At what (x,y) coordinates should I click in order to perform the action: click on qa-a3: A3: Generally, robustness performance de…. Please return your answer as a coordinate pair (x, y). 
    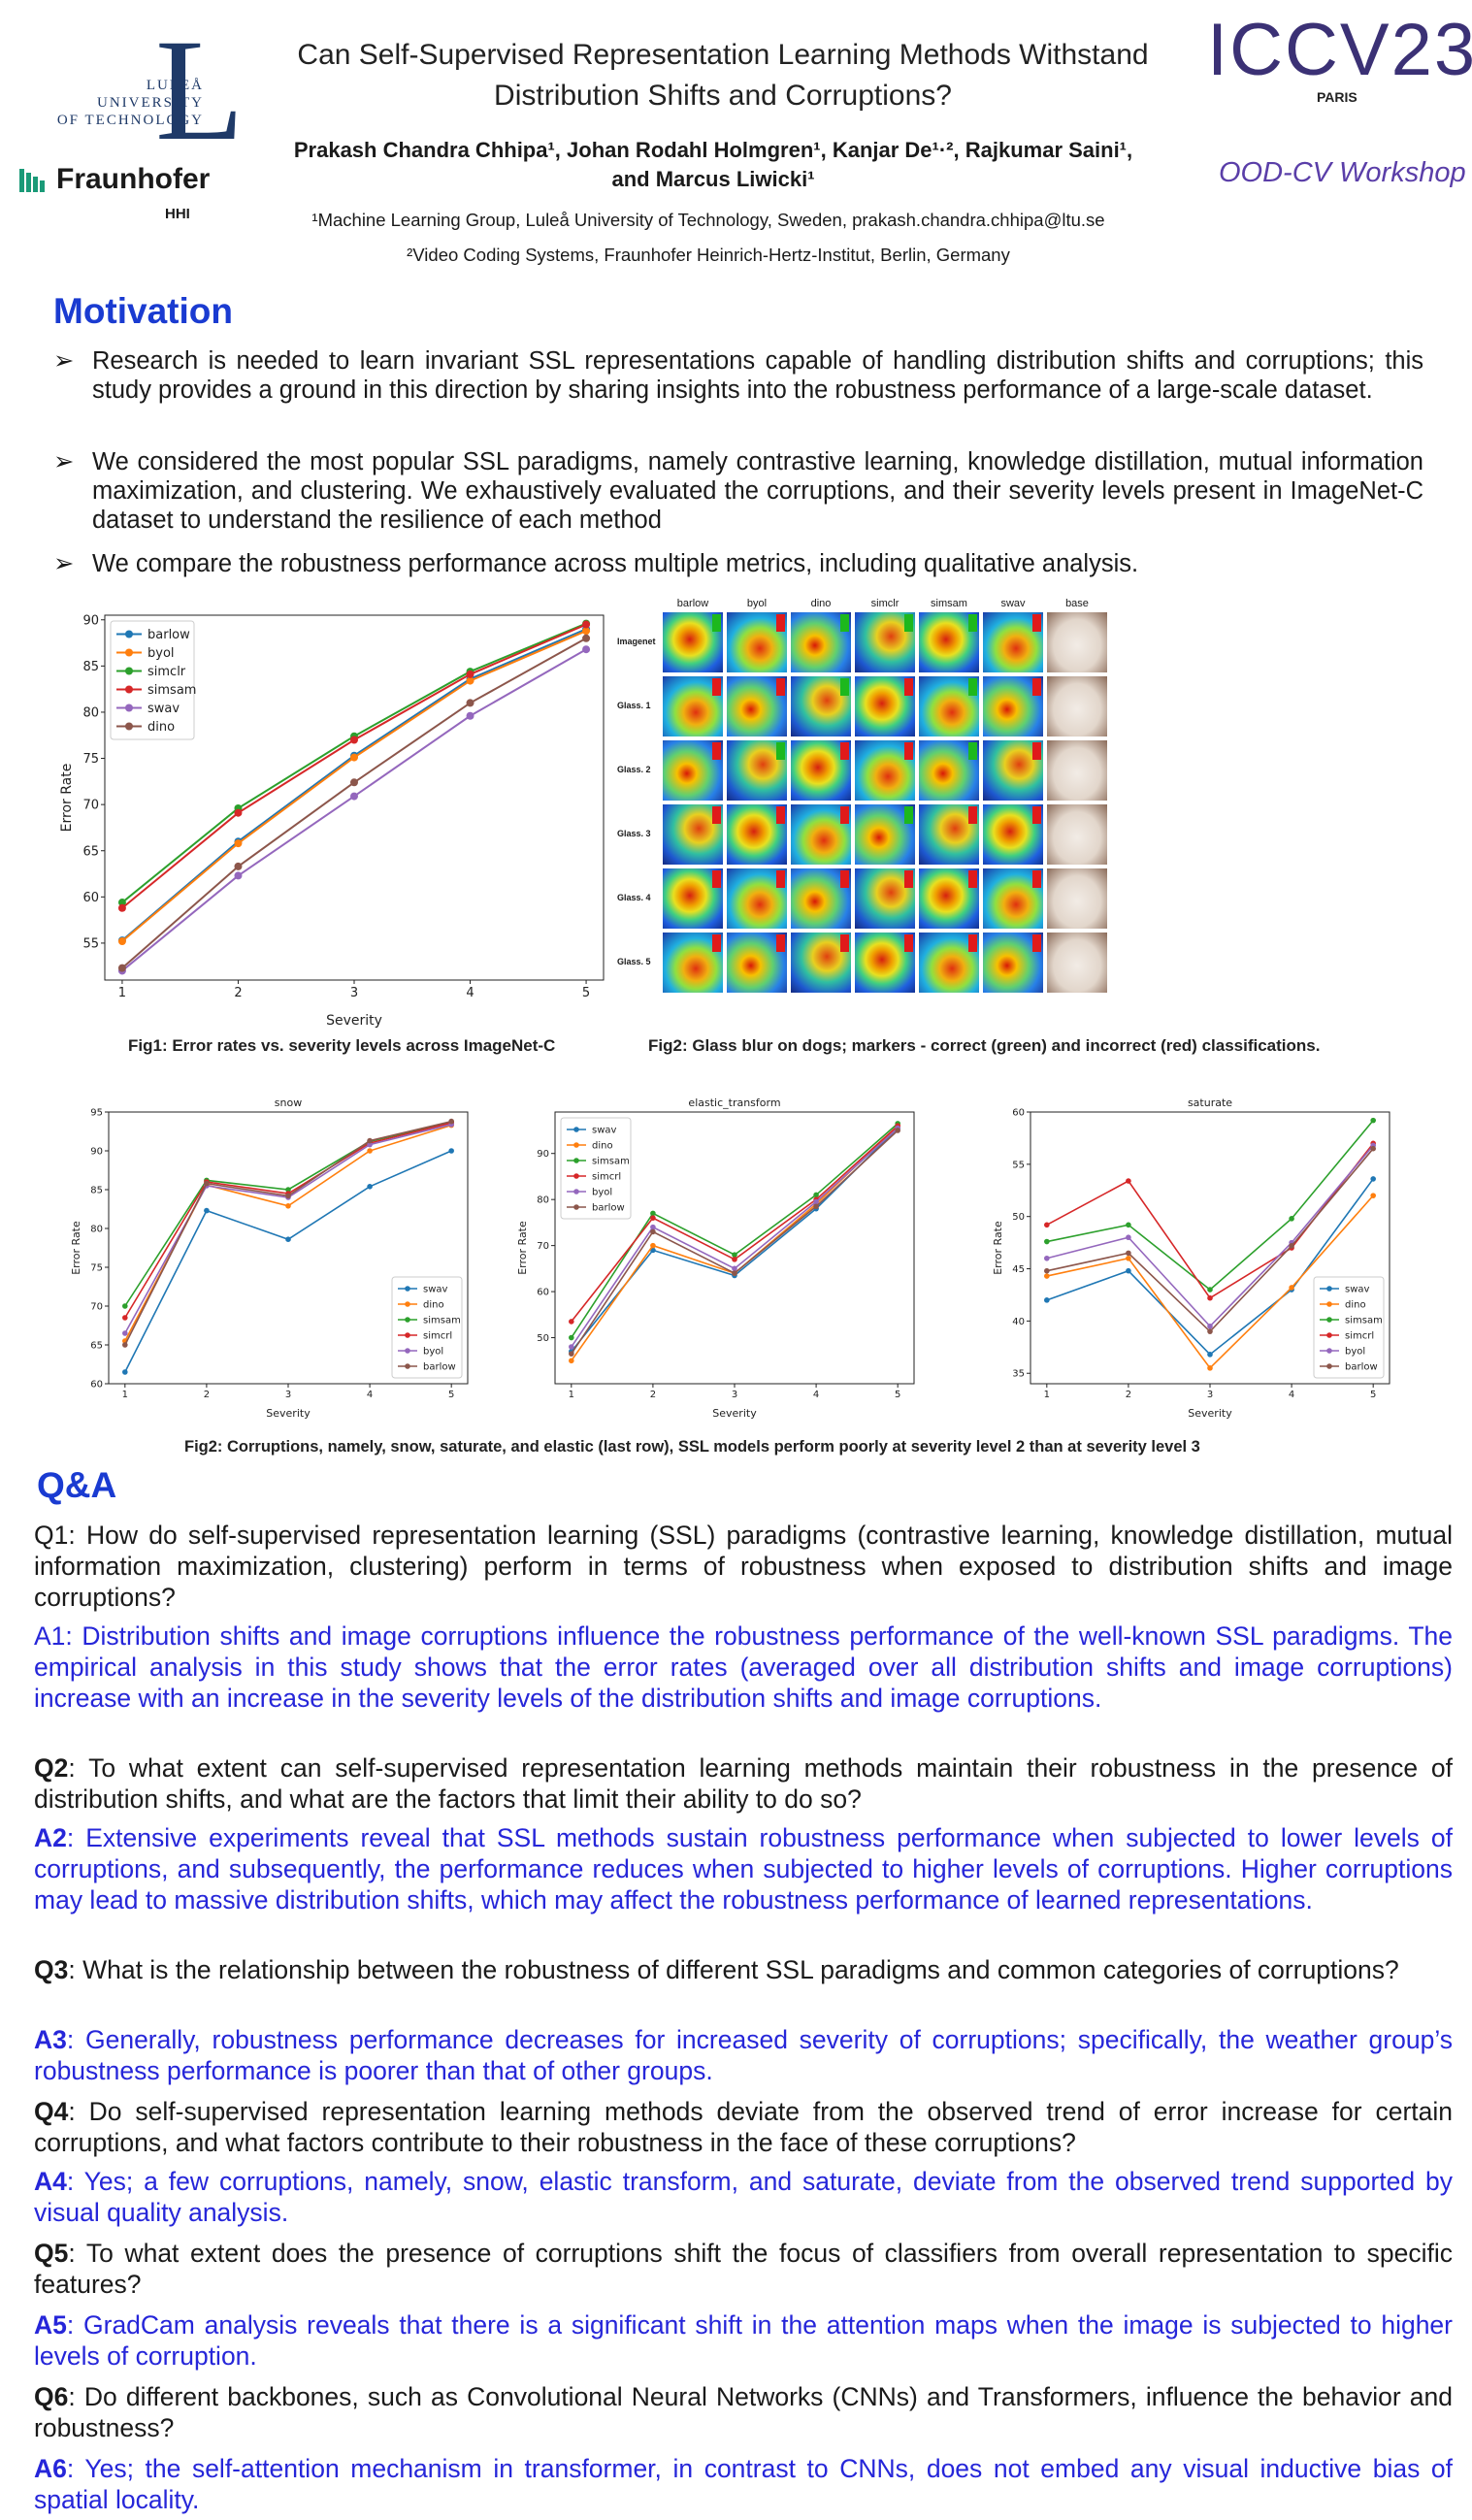
    Looking at the image, I should click on (743, 2055).